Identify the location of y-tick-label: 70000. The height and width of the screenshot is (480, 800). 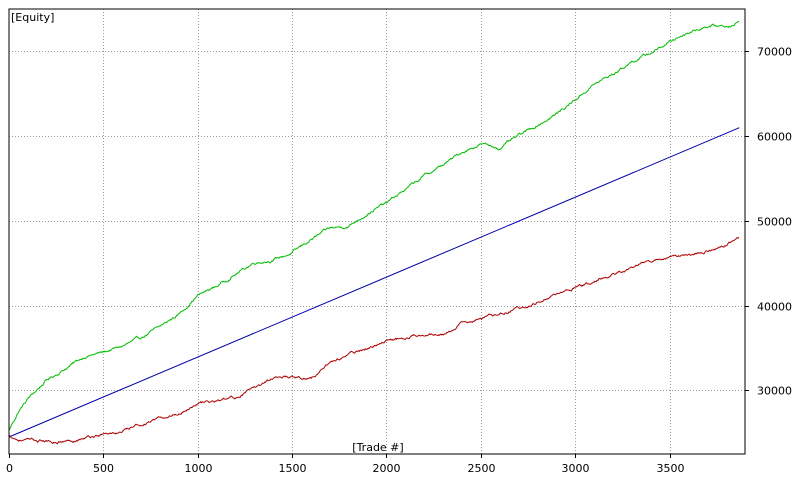
(774, 52).